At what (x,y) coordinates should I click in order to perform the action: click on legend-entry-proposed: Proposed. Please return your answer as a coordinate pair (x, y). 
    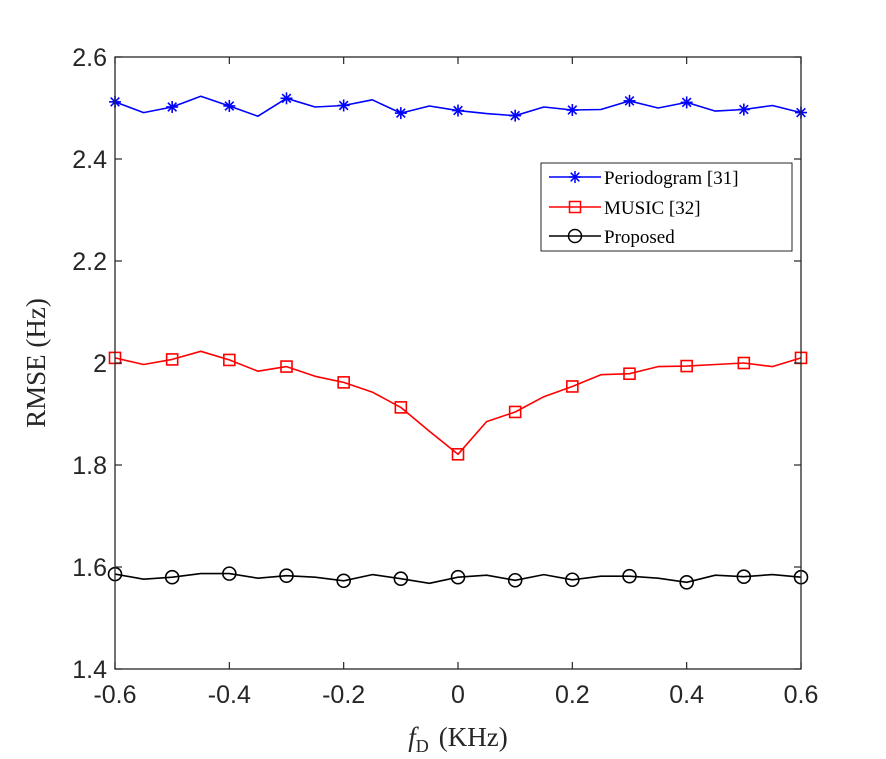
    Looking at the image, I should click on (612, 237).